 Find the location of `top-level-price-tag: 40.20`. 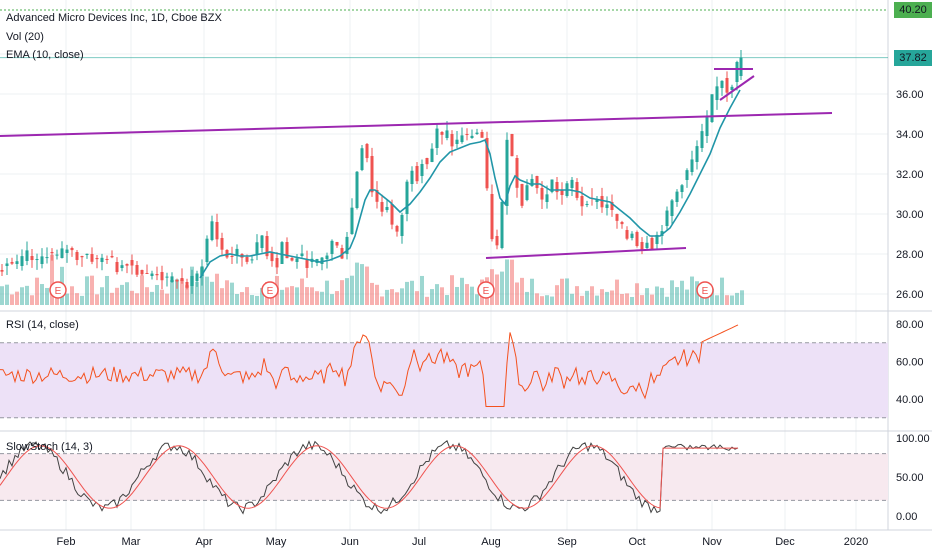

top-level-price-tag: 40.20 is located at coordinates (913, 10).